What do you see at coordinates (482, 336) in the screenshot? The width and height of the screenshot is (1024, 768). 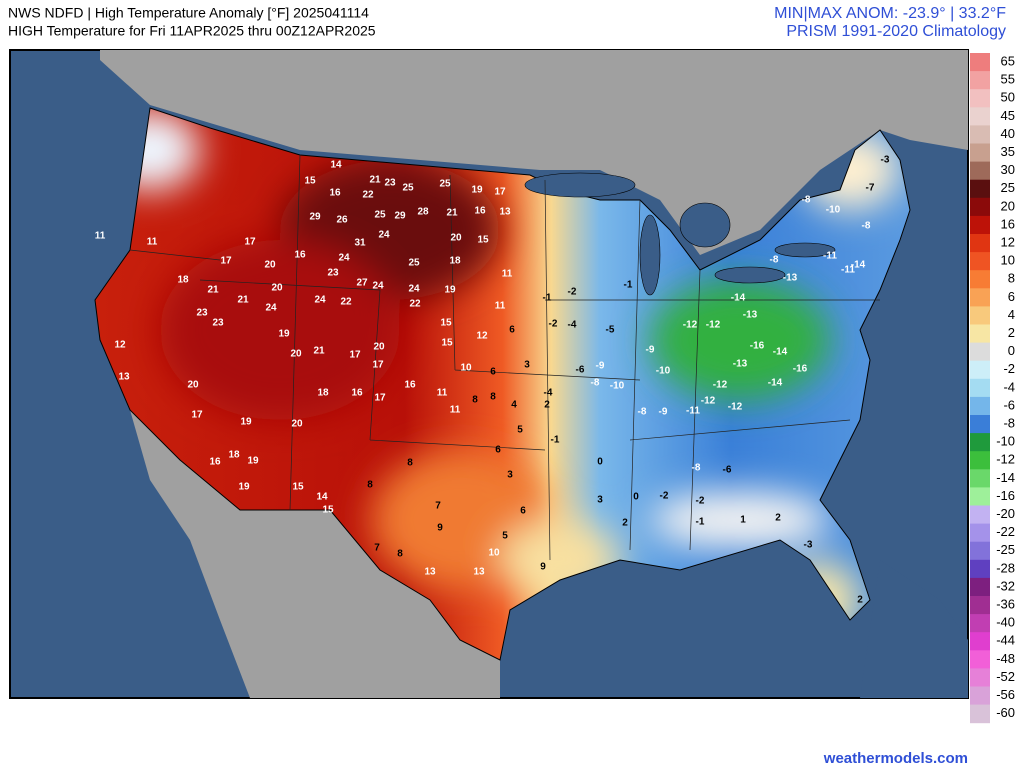 I see `station-value: 12` at bounding box center [482, 336].